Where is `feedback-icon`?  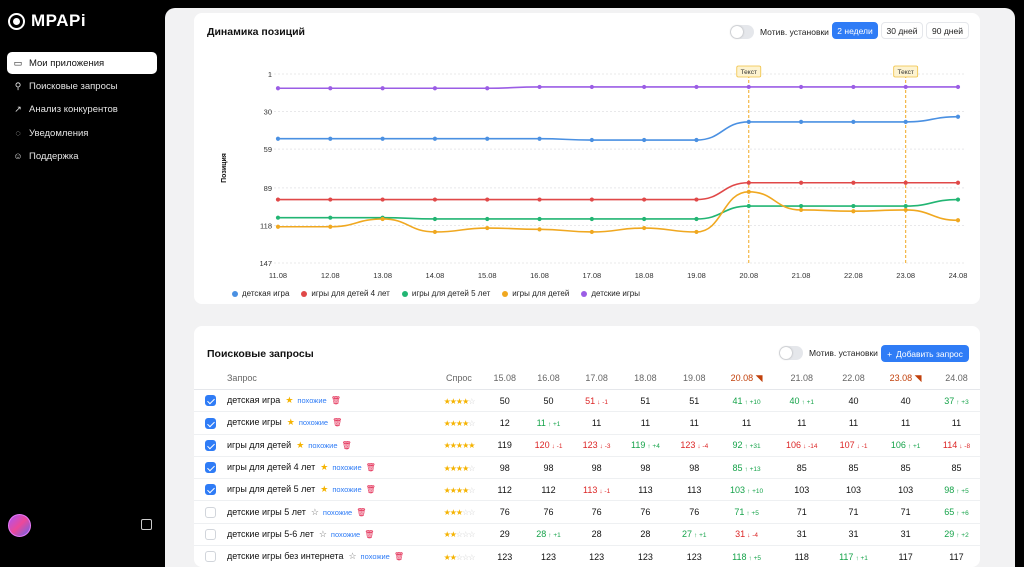 feedback-icon is located at coordinates (146, 524).